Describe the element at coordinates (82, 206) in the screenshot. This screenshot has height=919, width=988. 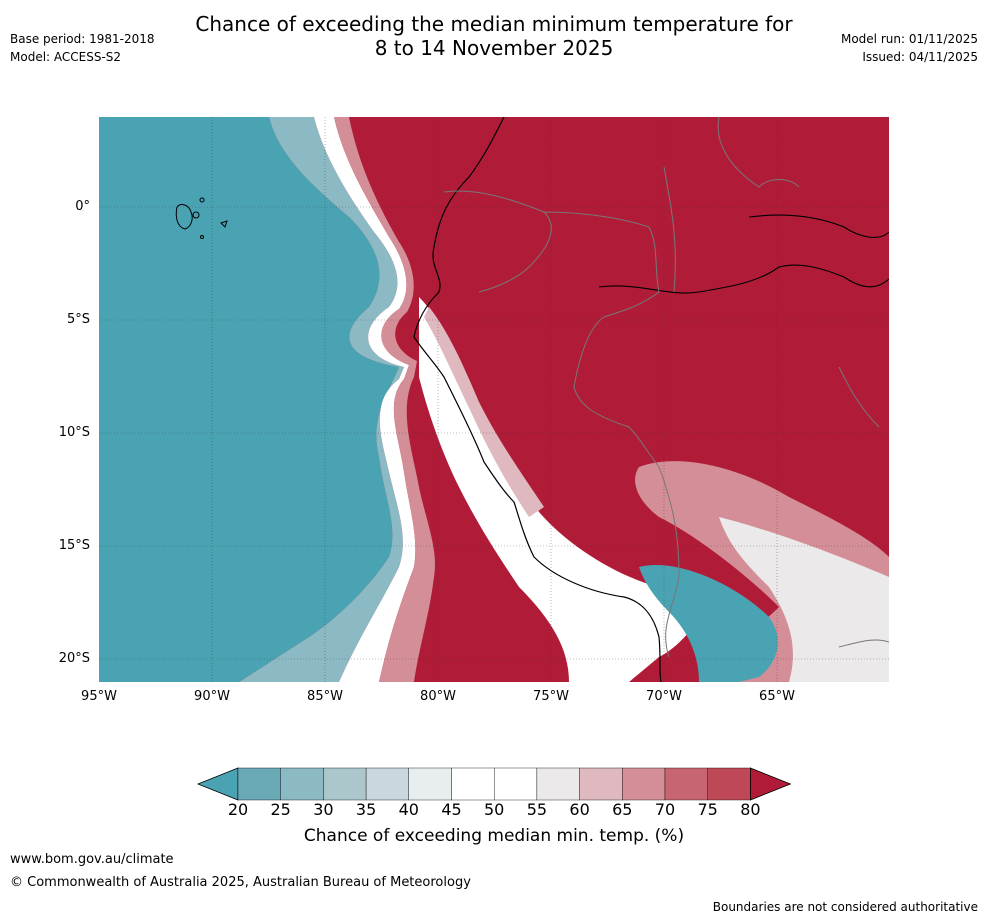
I see `lat-label: 0°` at that location.